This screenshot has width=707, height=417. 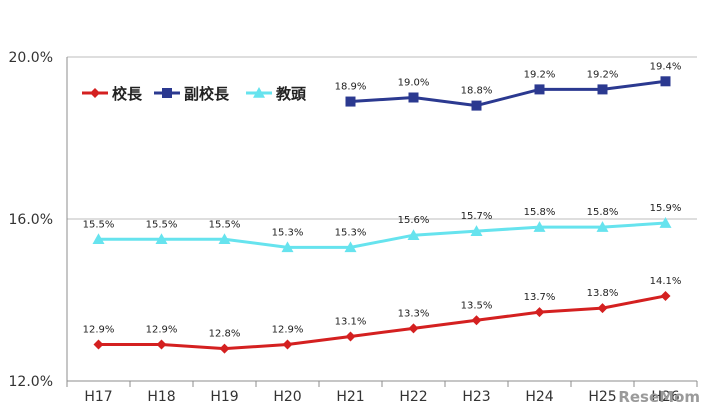 I want to click on watermark: ReseMom, so click(x=659, y=397).